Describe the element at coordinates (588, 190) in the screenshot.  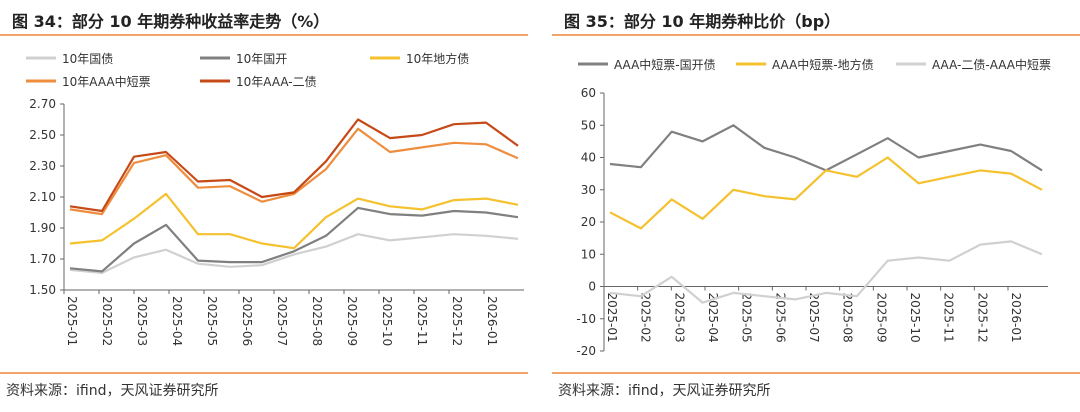
I see `y-tick-label: 30` at that location.